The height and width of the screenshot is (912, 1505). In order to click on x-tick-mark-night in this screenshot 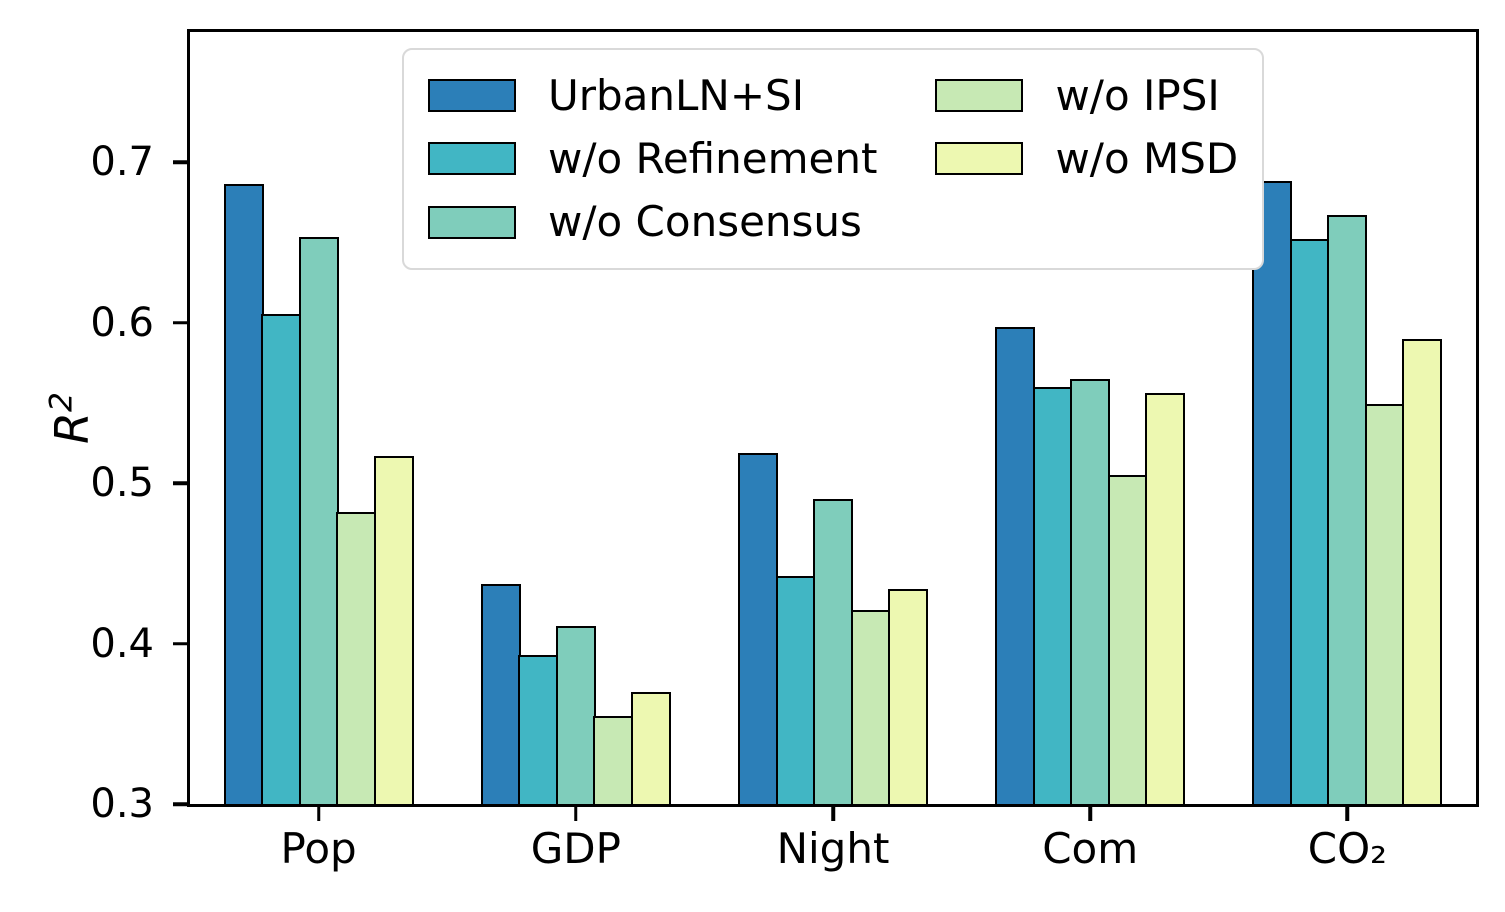, I will do `click(833, 814)`.